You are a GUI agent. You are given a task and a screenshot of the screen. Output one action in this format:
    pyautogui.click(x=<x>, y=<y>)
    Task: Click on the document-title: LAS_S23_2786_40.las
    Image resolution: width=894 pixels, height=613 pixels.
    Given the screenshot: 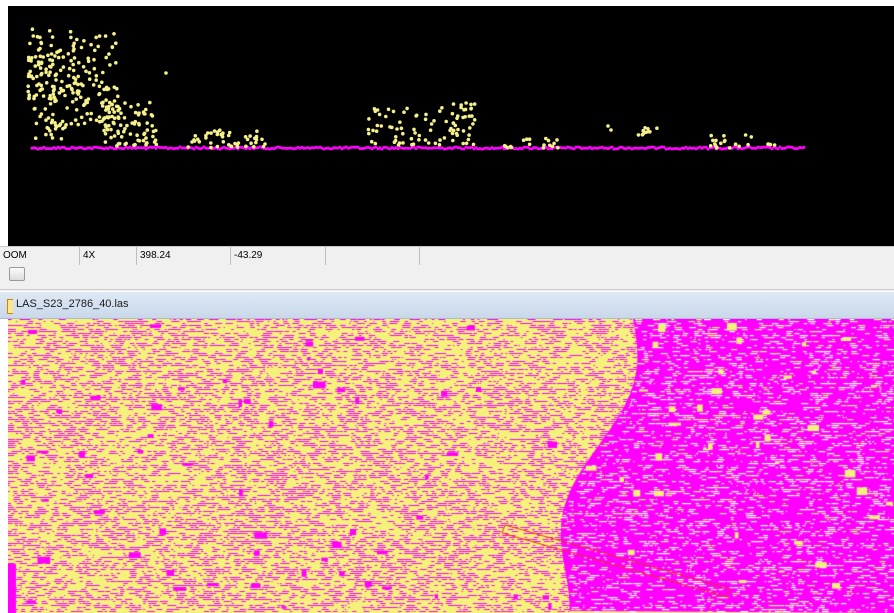 What is the action you would take?
    pyautogui.click(x=72, y=304)
    